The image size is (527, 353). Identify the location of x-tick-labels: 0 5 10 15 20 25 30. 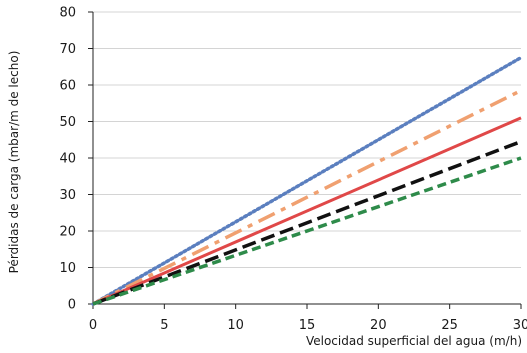
(308, 325).